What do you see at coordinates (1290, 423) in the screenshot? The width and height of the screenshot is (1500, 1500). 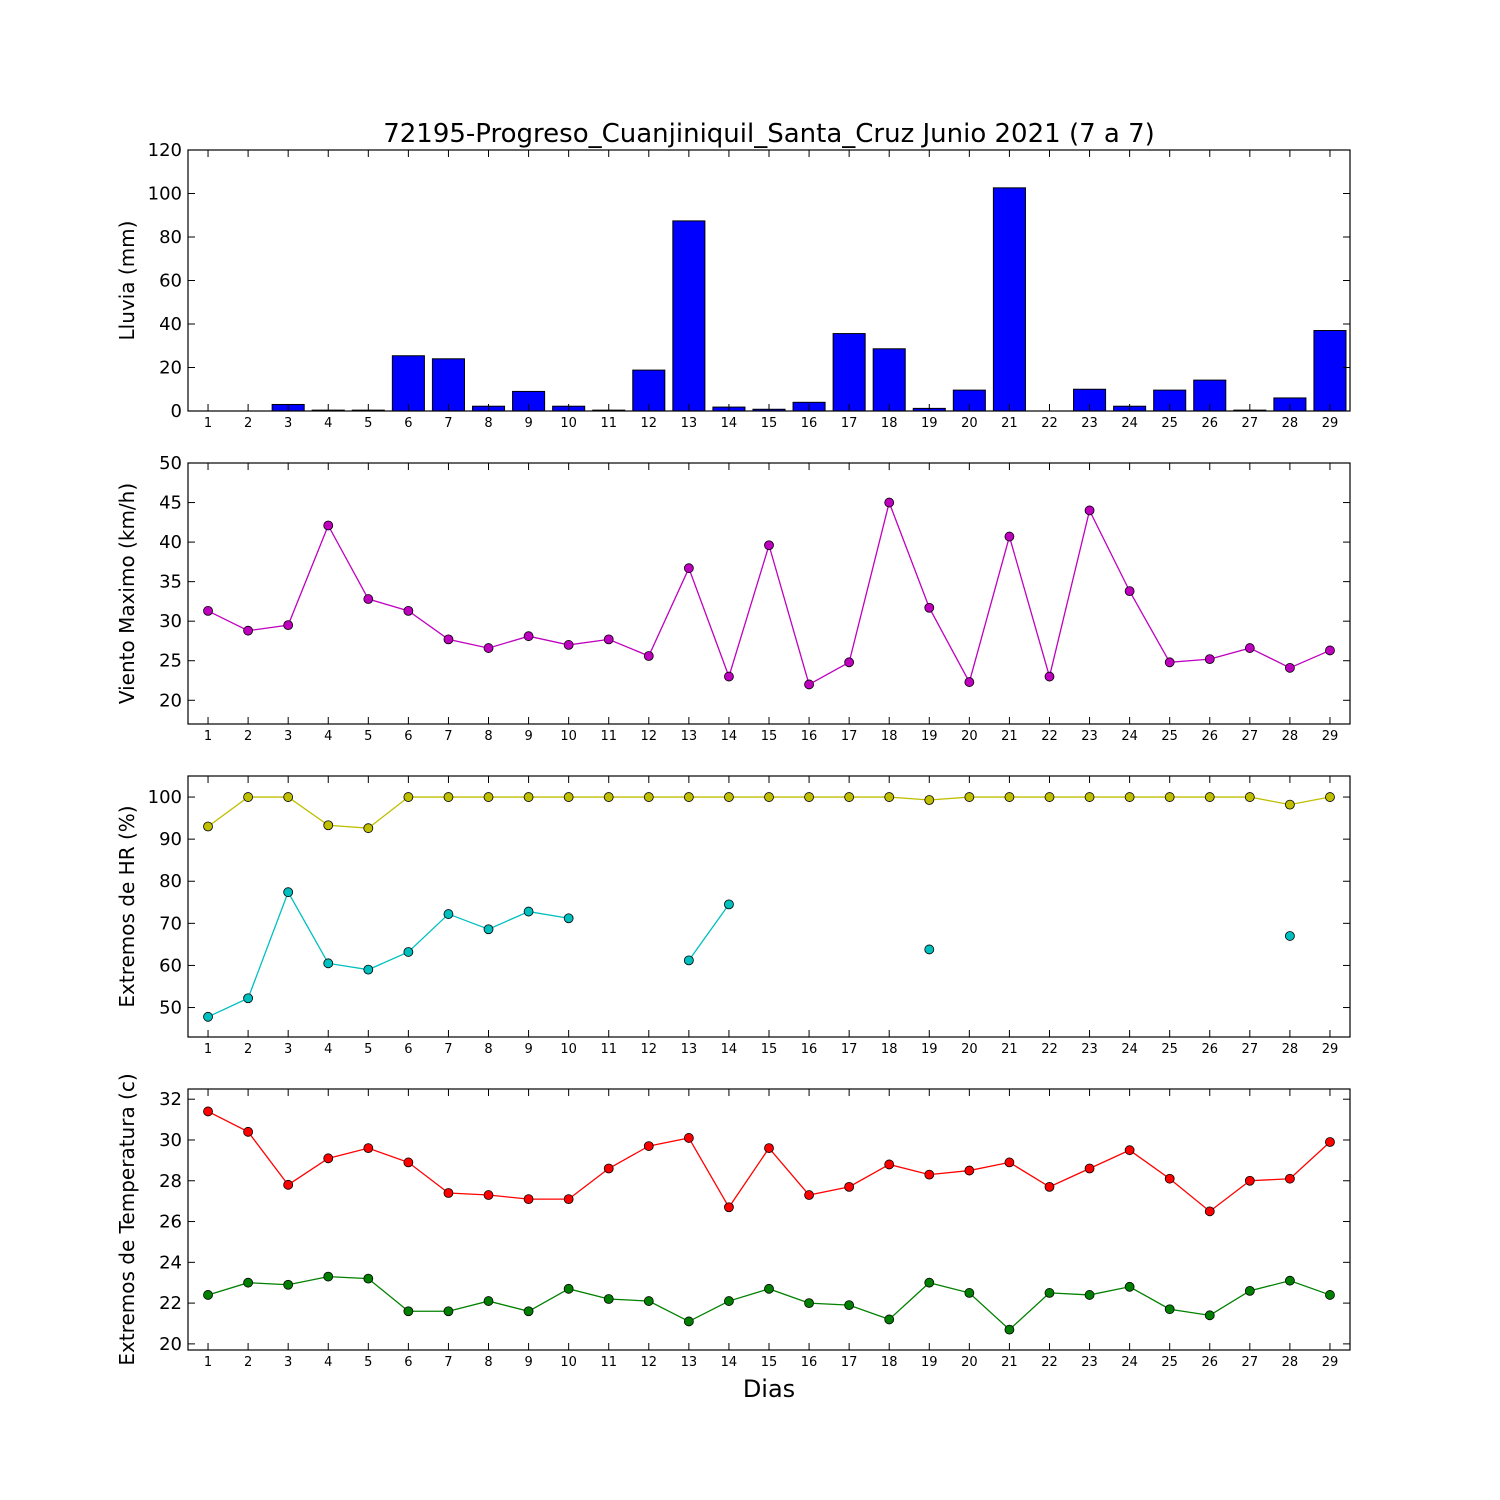 I see `x-tick-label: 28` at bounding box center [1290, 423].